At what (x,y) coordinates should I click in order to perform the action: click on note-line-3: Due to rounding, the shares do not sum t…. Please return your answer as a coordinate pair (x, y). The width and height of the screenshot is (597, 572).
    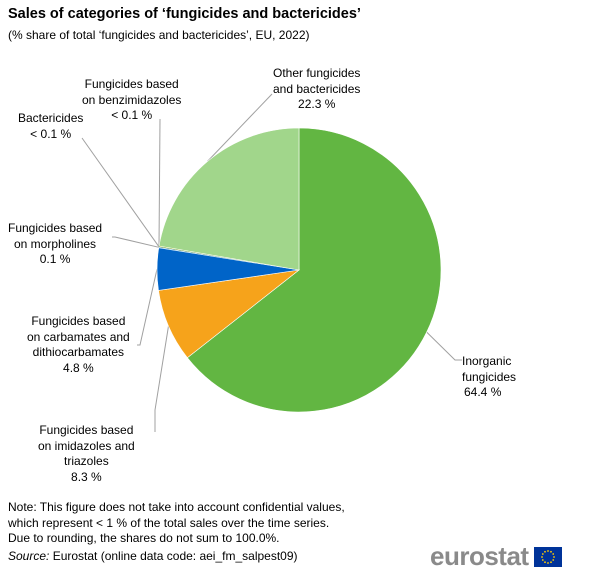
    Looking at the image, I should click on (144, 538).